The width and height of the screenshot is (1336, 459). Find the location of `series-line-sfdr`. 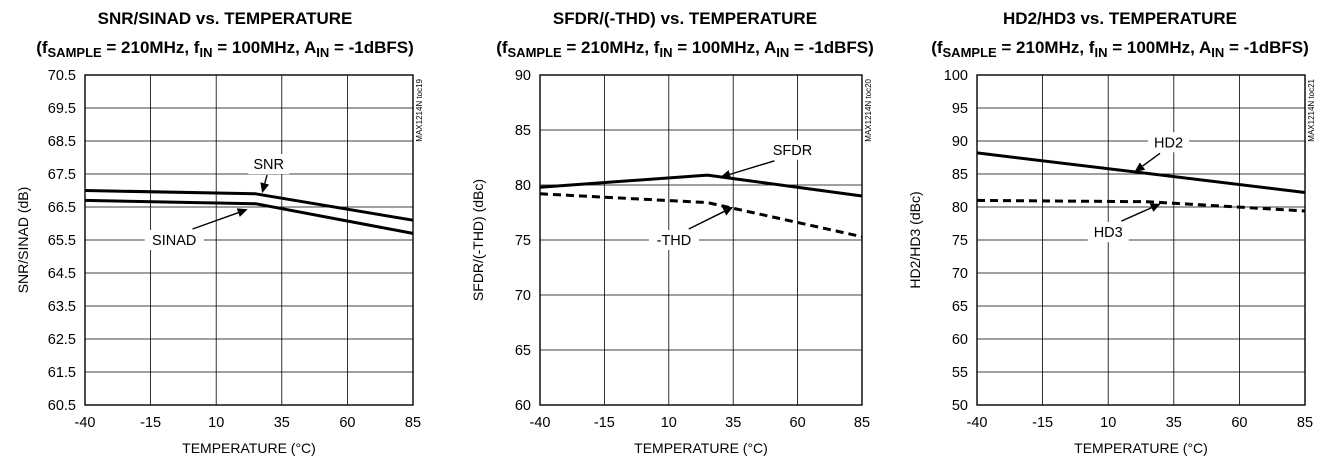

series-line-sfdr is located at coordinates (701, 185).